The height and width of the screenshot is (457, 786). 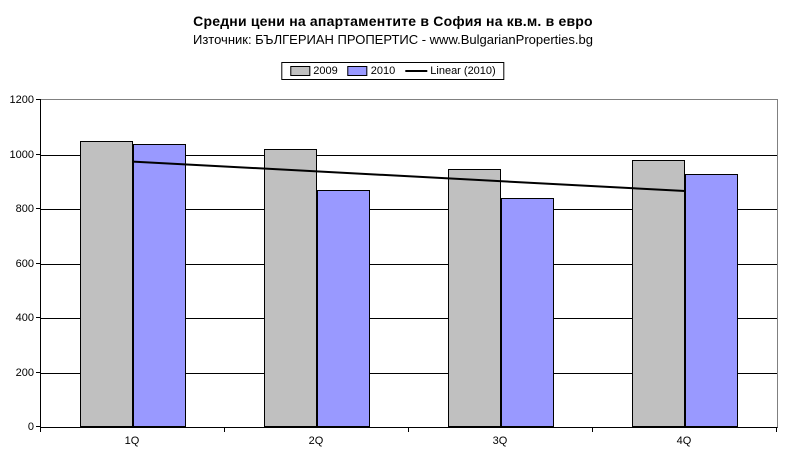 I want to click on bar-2009-2Q, so click(x=290, y=288).